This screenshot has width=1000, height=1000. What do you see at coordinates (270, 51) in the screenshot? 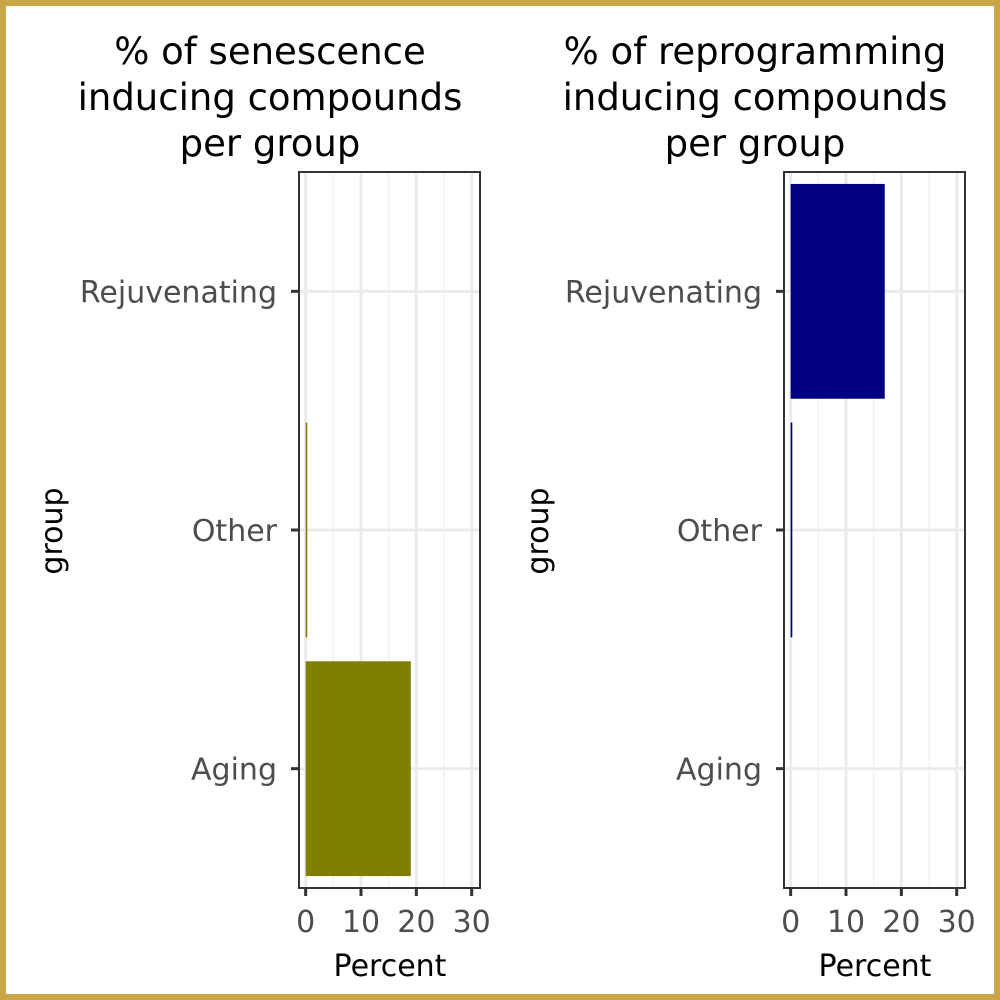
I see `chart-title-line-1: % of senescence` at bounding box center [270, 51].